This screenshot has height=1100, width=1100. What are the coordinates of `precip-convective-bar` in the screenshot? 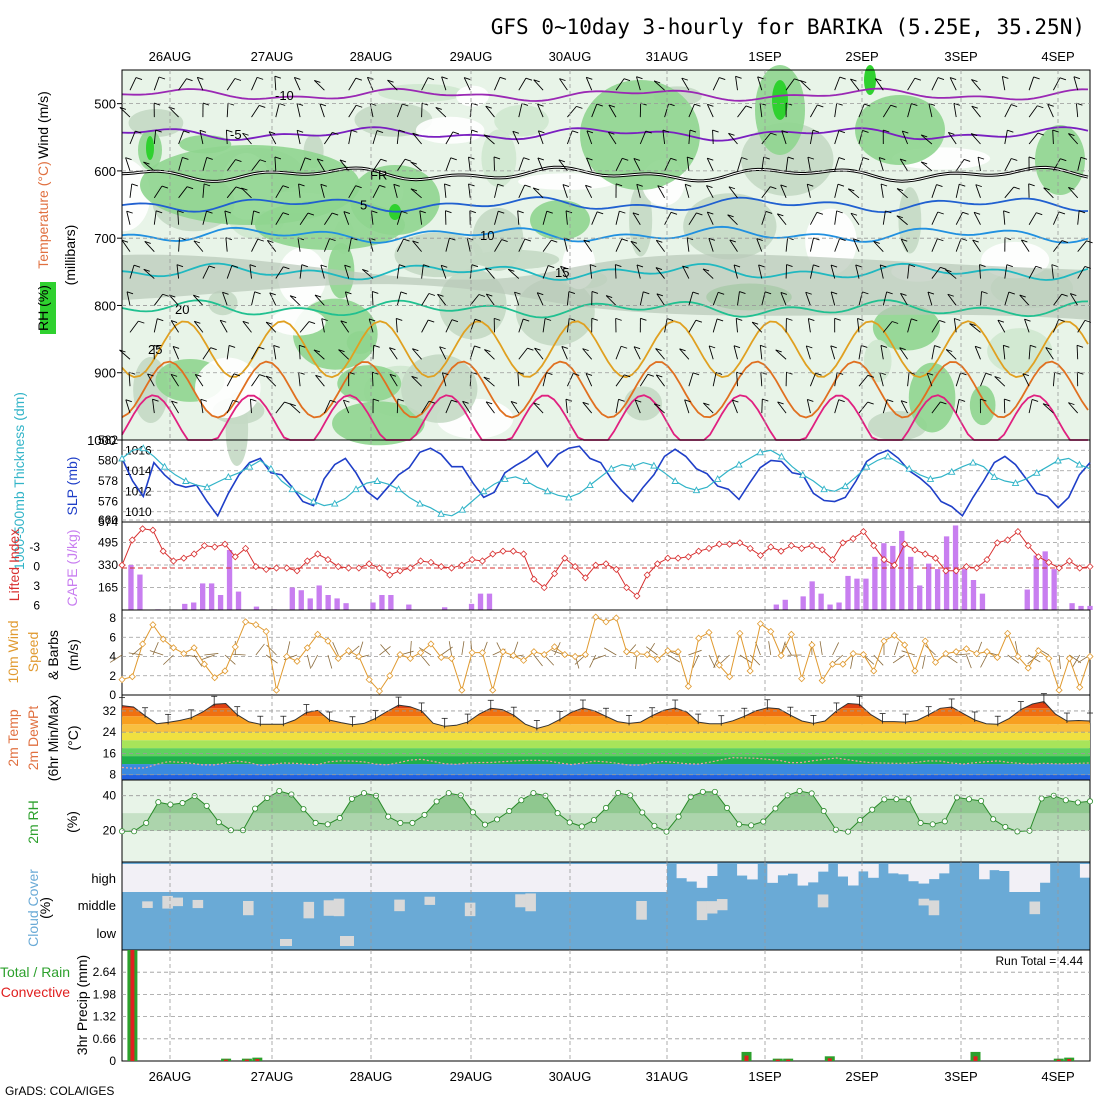 It's located at (829, 1059).